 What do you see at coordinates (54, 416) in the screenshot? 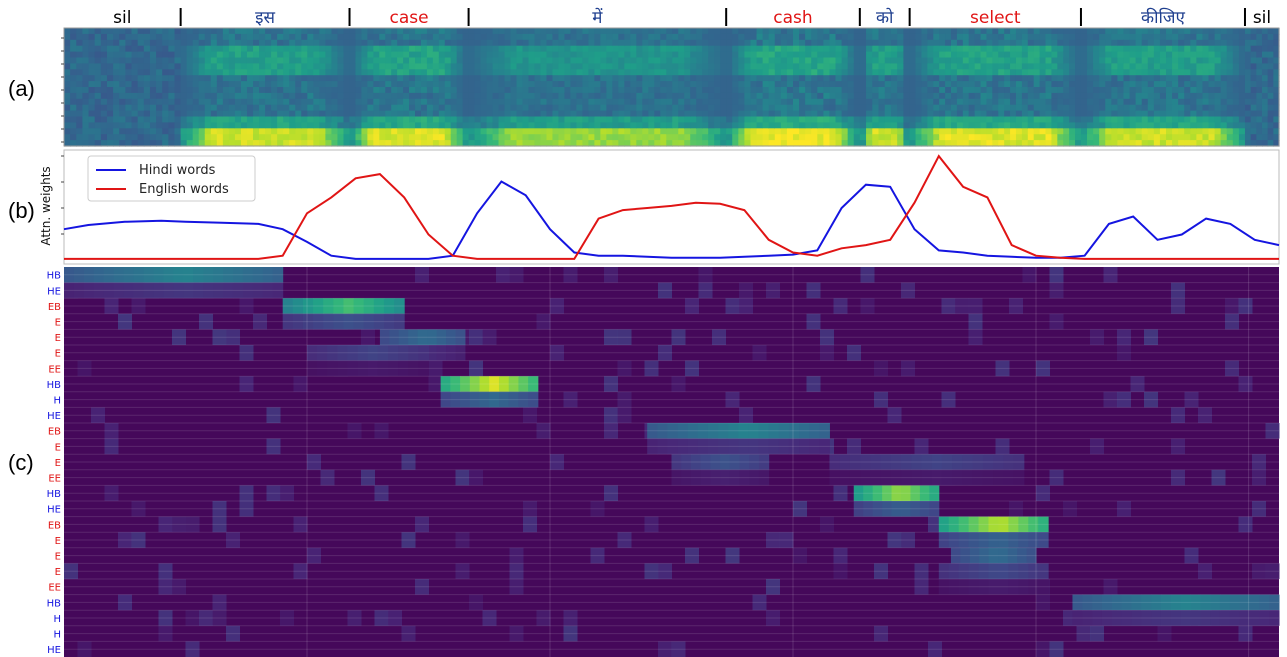
I see `row-label-9: HE` at bounding box center [54, 416].